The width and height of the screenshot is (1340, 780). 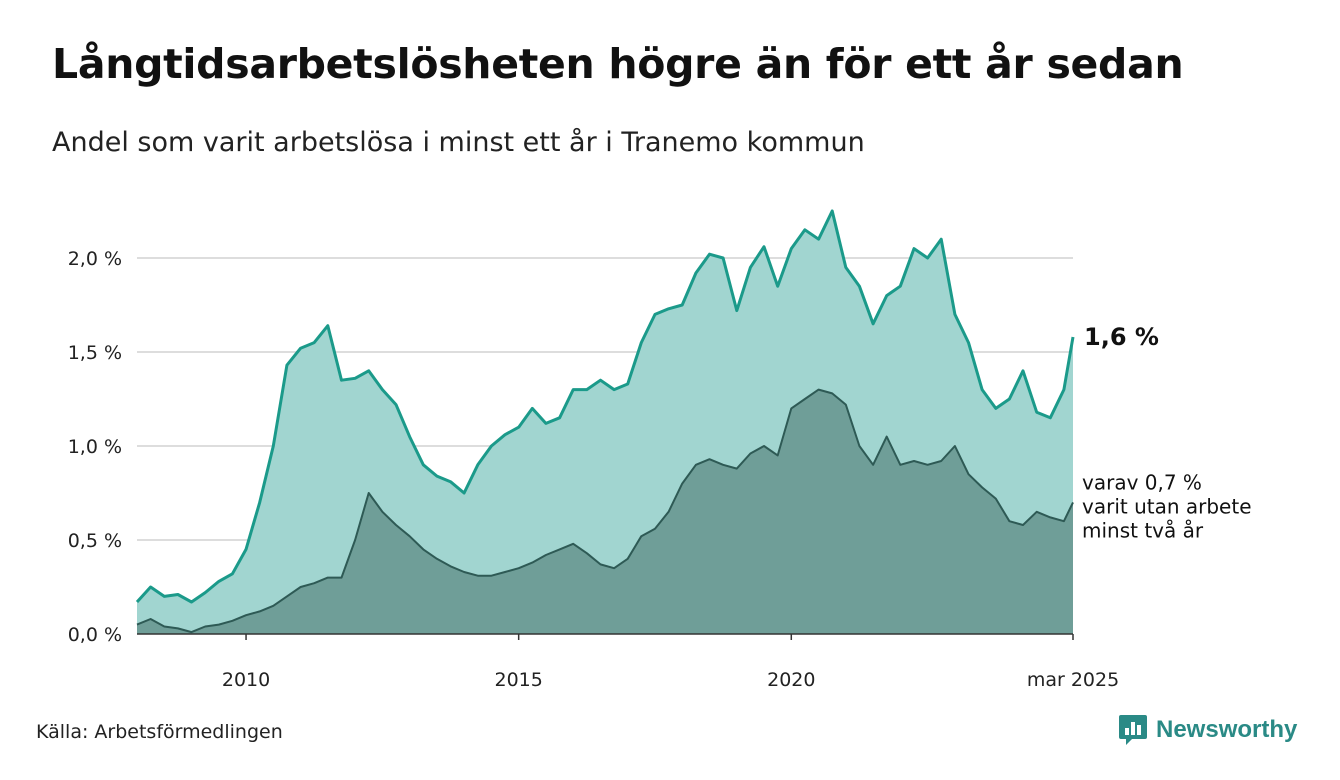 What do you see at coordinates (1227, 729) in the screenshot?
I see `brand-name: Newsworthy` at bounding box center [1227, 729].